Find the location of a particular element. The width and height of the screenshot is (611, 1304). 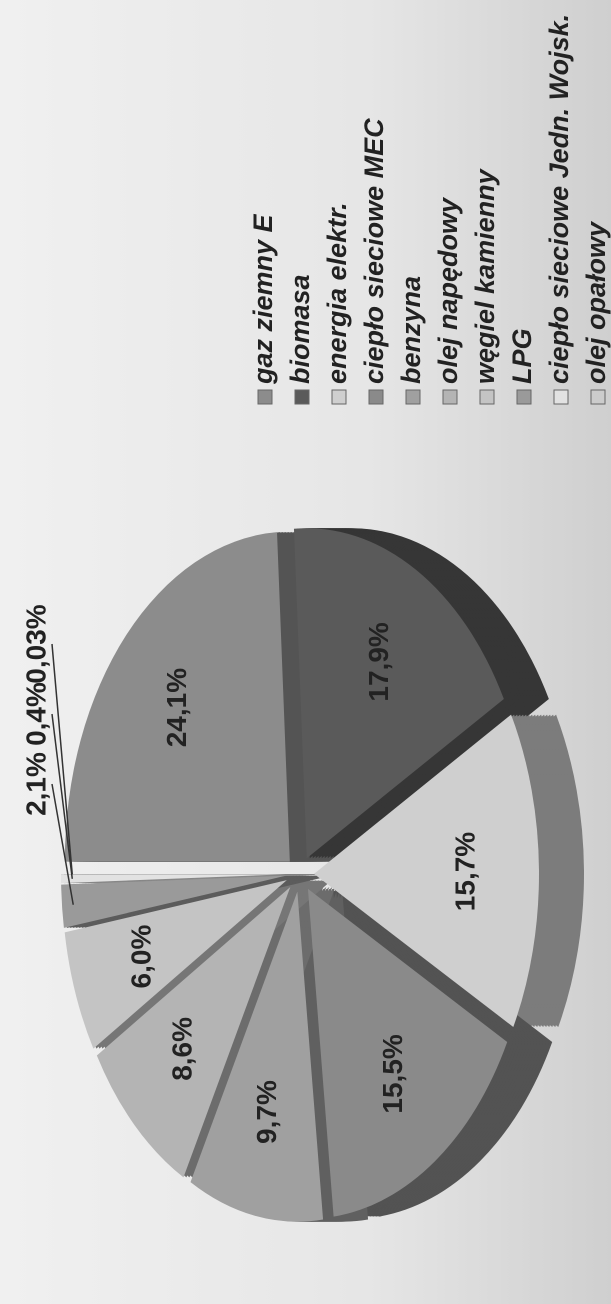

legend-label: ciepło sieciowe MEC is located at coordinates (374, 251).